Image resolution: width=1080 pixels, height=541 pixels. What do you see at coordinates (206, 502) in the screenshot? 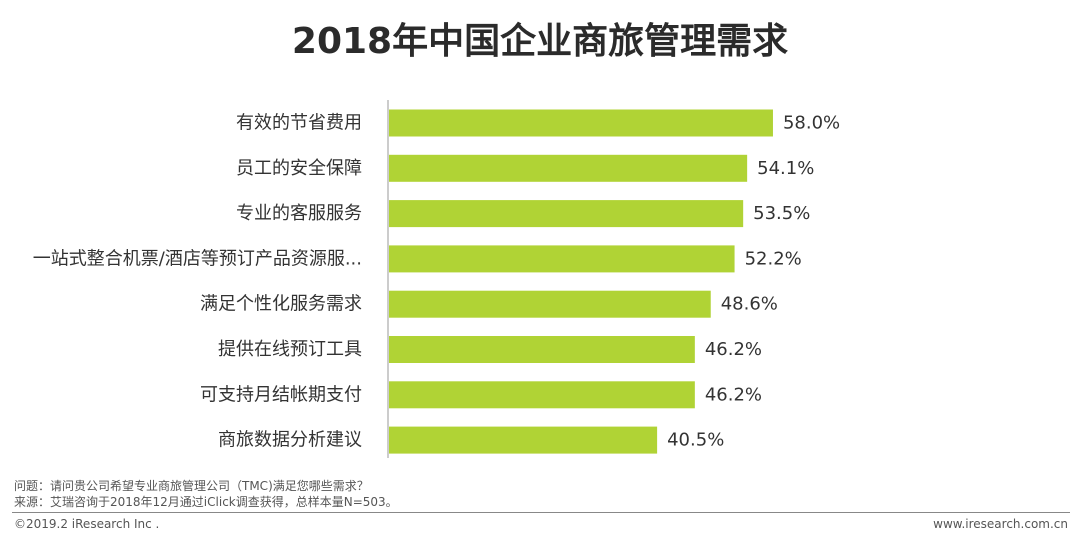
I see `source-note: 来源：艾瑞咨询于2018年12月通过iClick调查获得，总样本量N=503。` at bounding box center [206, 502].